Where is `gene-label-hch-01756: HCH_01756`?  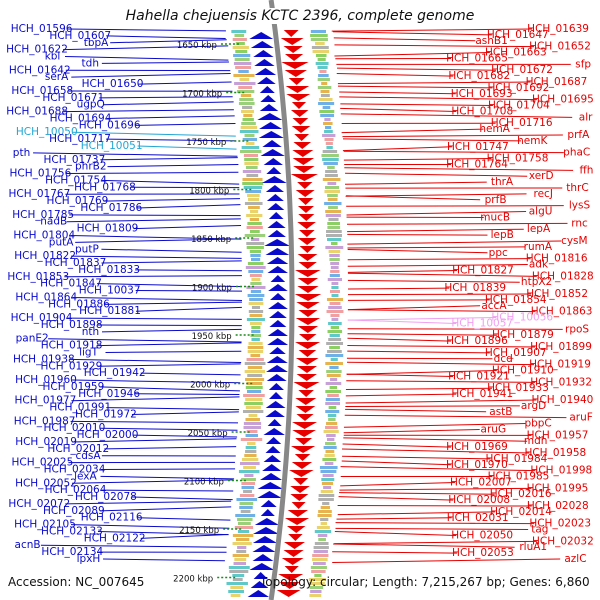
gene-label-hch-01756: HCH_01756 is located at coordinates (41, 174).